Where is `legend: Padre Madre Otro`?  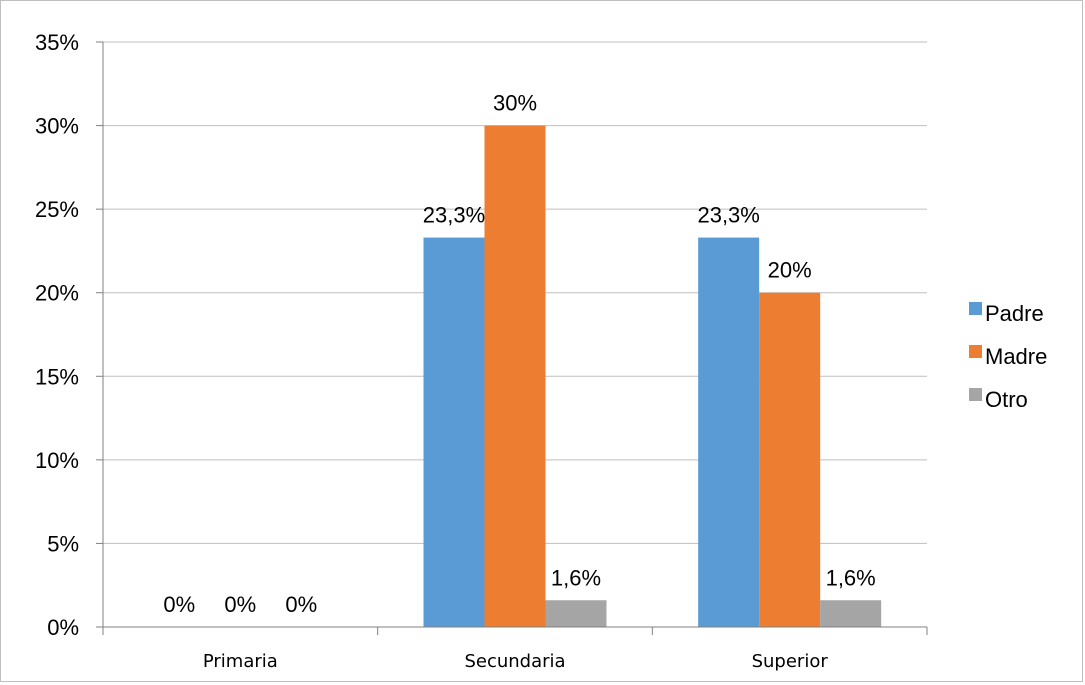 legend: Padre Madre Otro is located at coordinates (1008, 356).